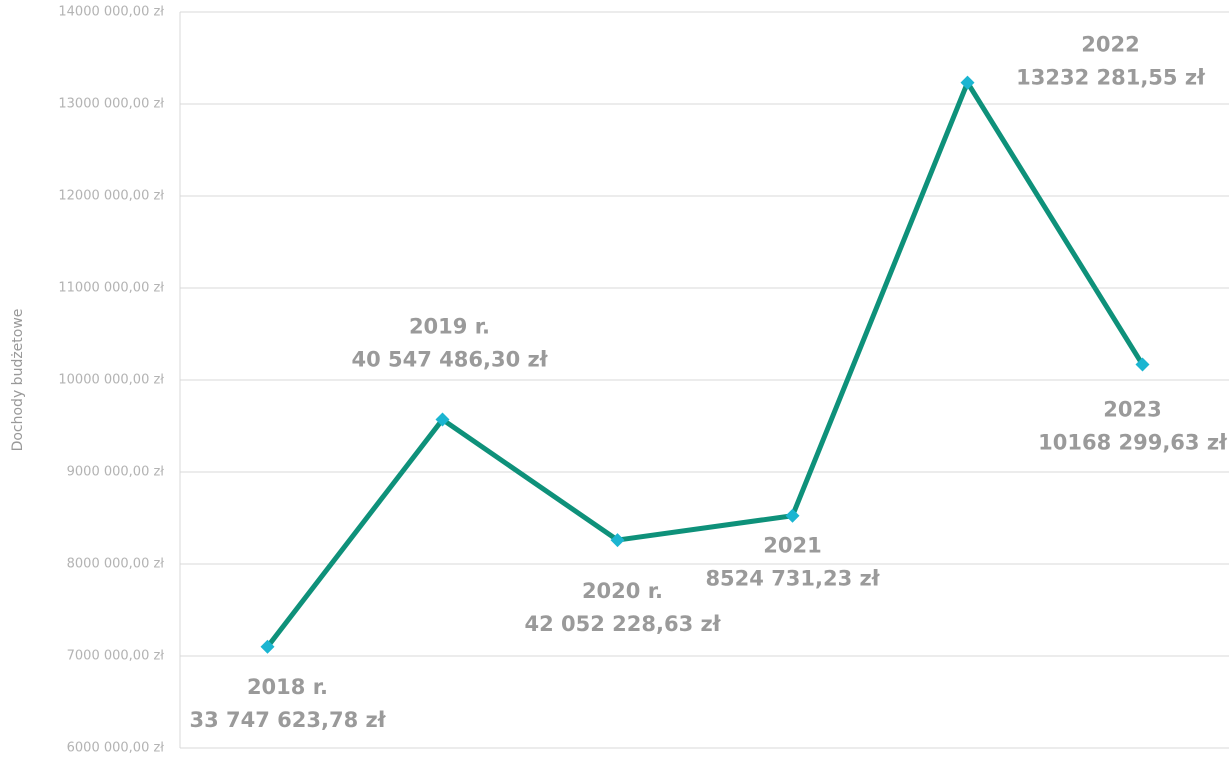  Describe the element at coordinates (111, 196) in the screenshot. I see `y-tick-label: 12000 000,00 zł` at that location.